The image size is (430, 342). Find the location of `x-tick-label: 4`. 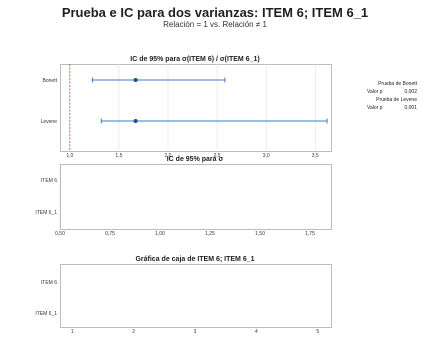

x-tick-label: 4 is located at coordinates (256, 332).